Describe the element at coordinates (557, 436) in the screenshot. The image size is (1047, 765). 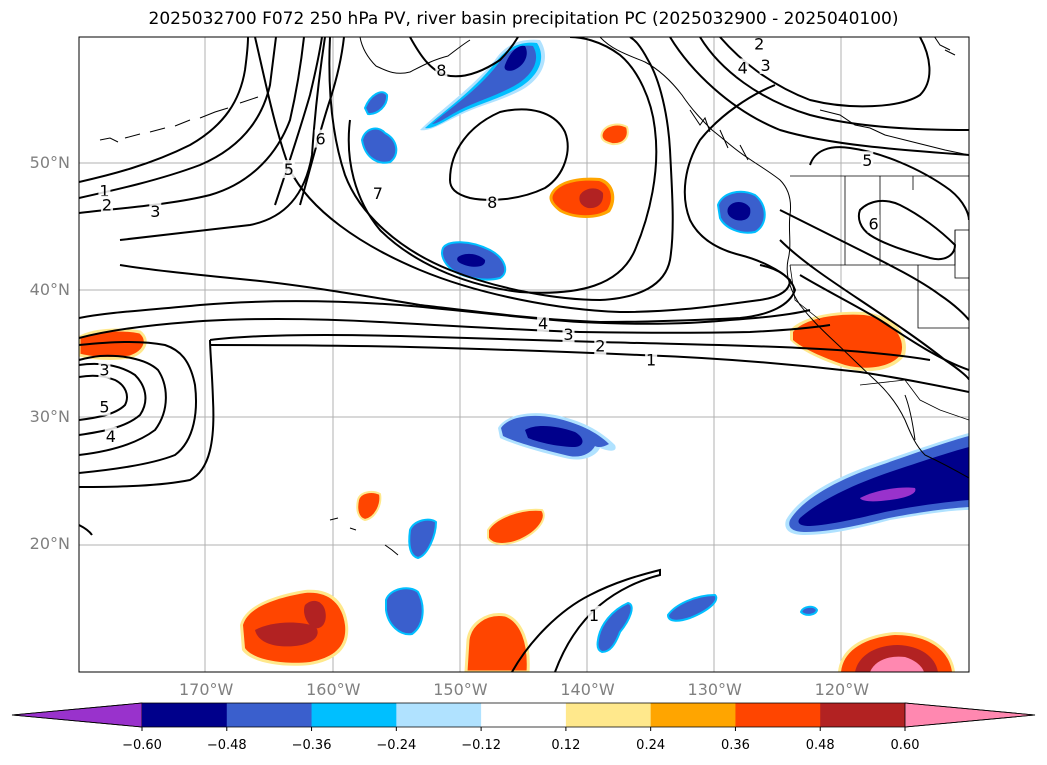
I see `shade-blue-29n` at that location.